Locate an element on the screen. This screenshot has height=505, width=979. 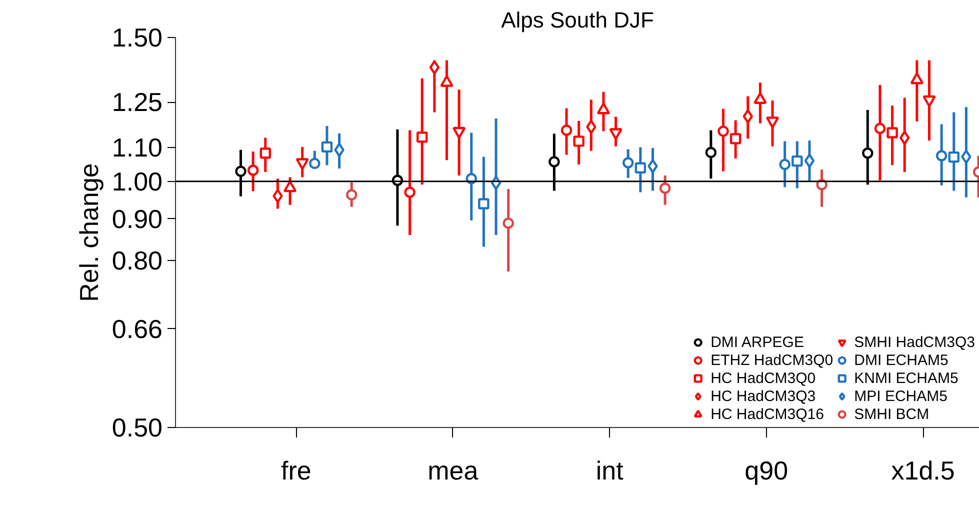
legend-label: ETHZ HadCM3Q0 is located at coordinates (772, 360).